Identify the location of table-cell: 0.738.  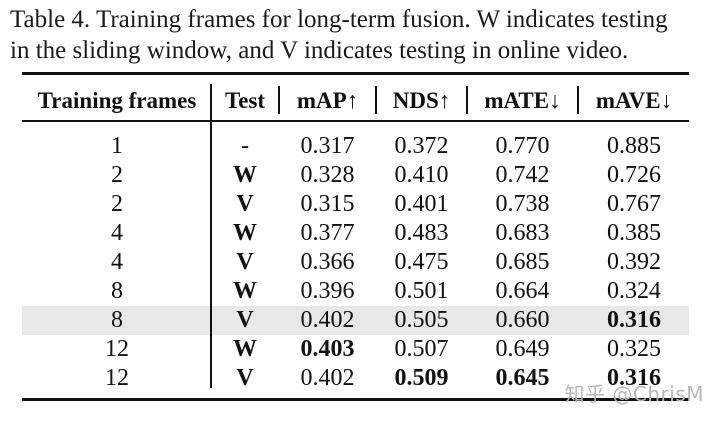
(522, 204).